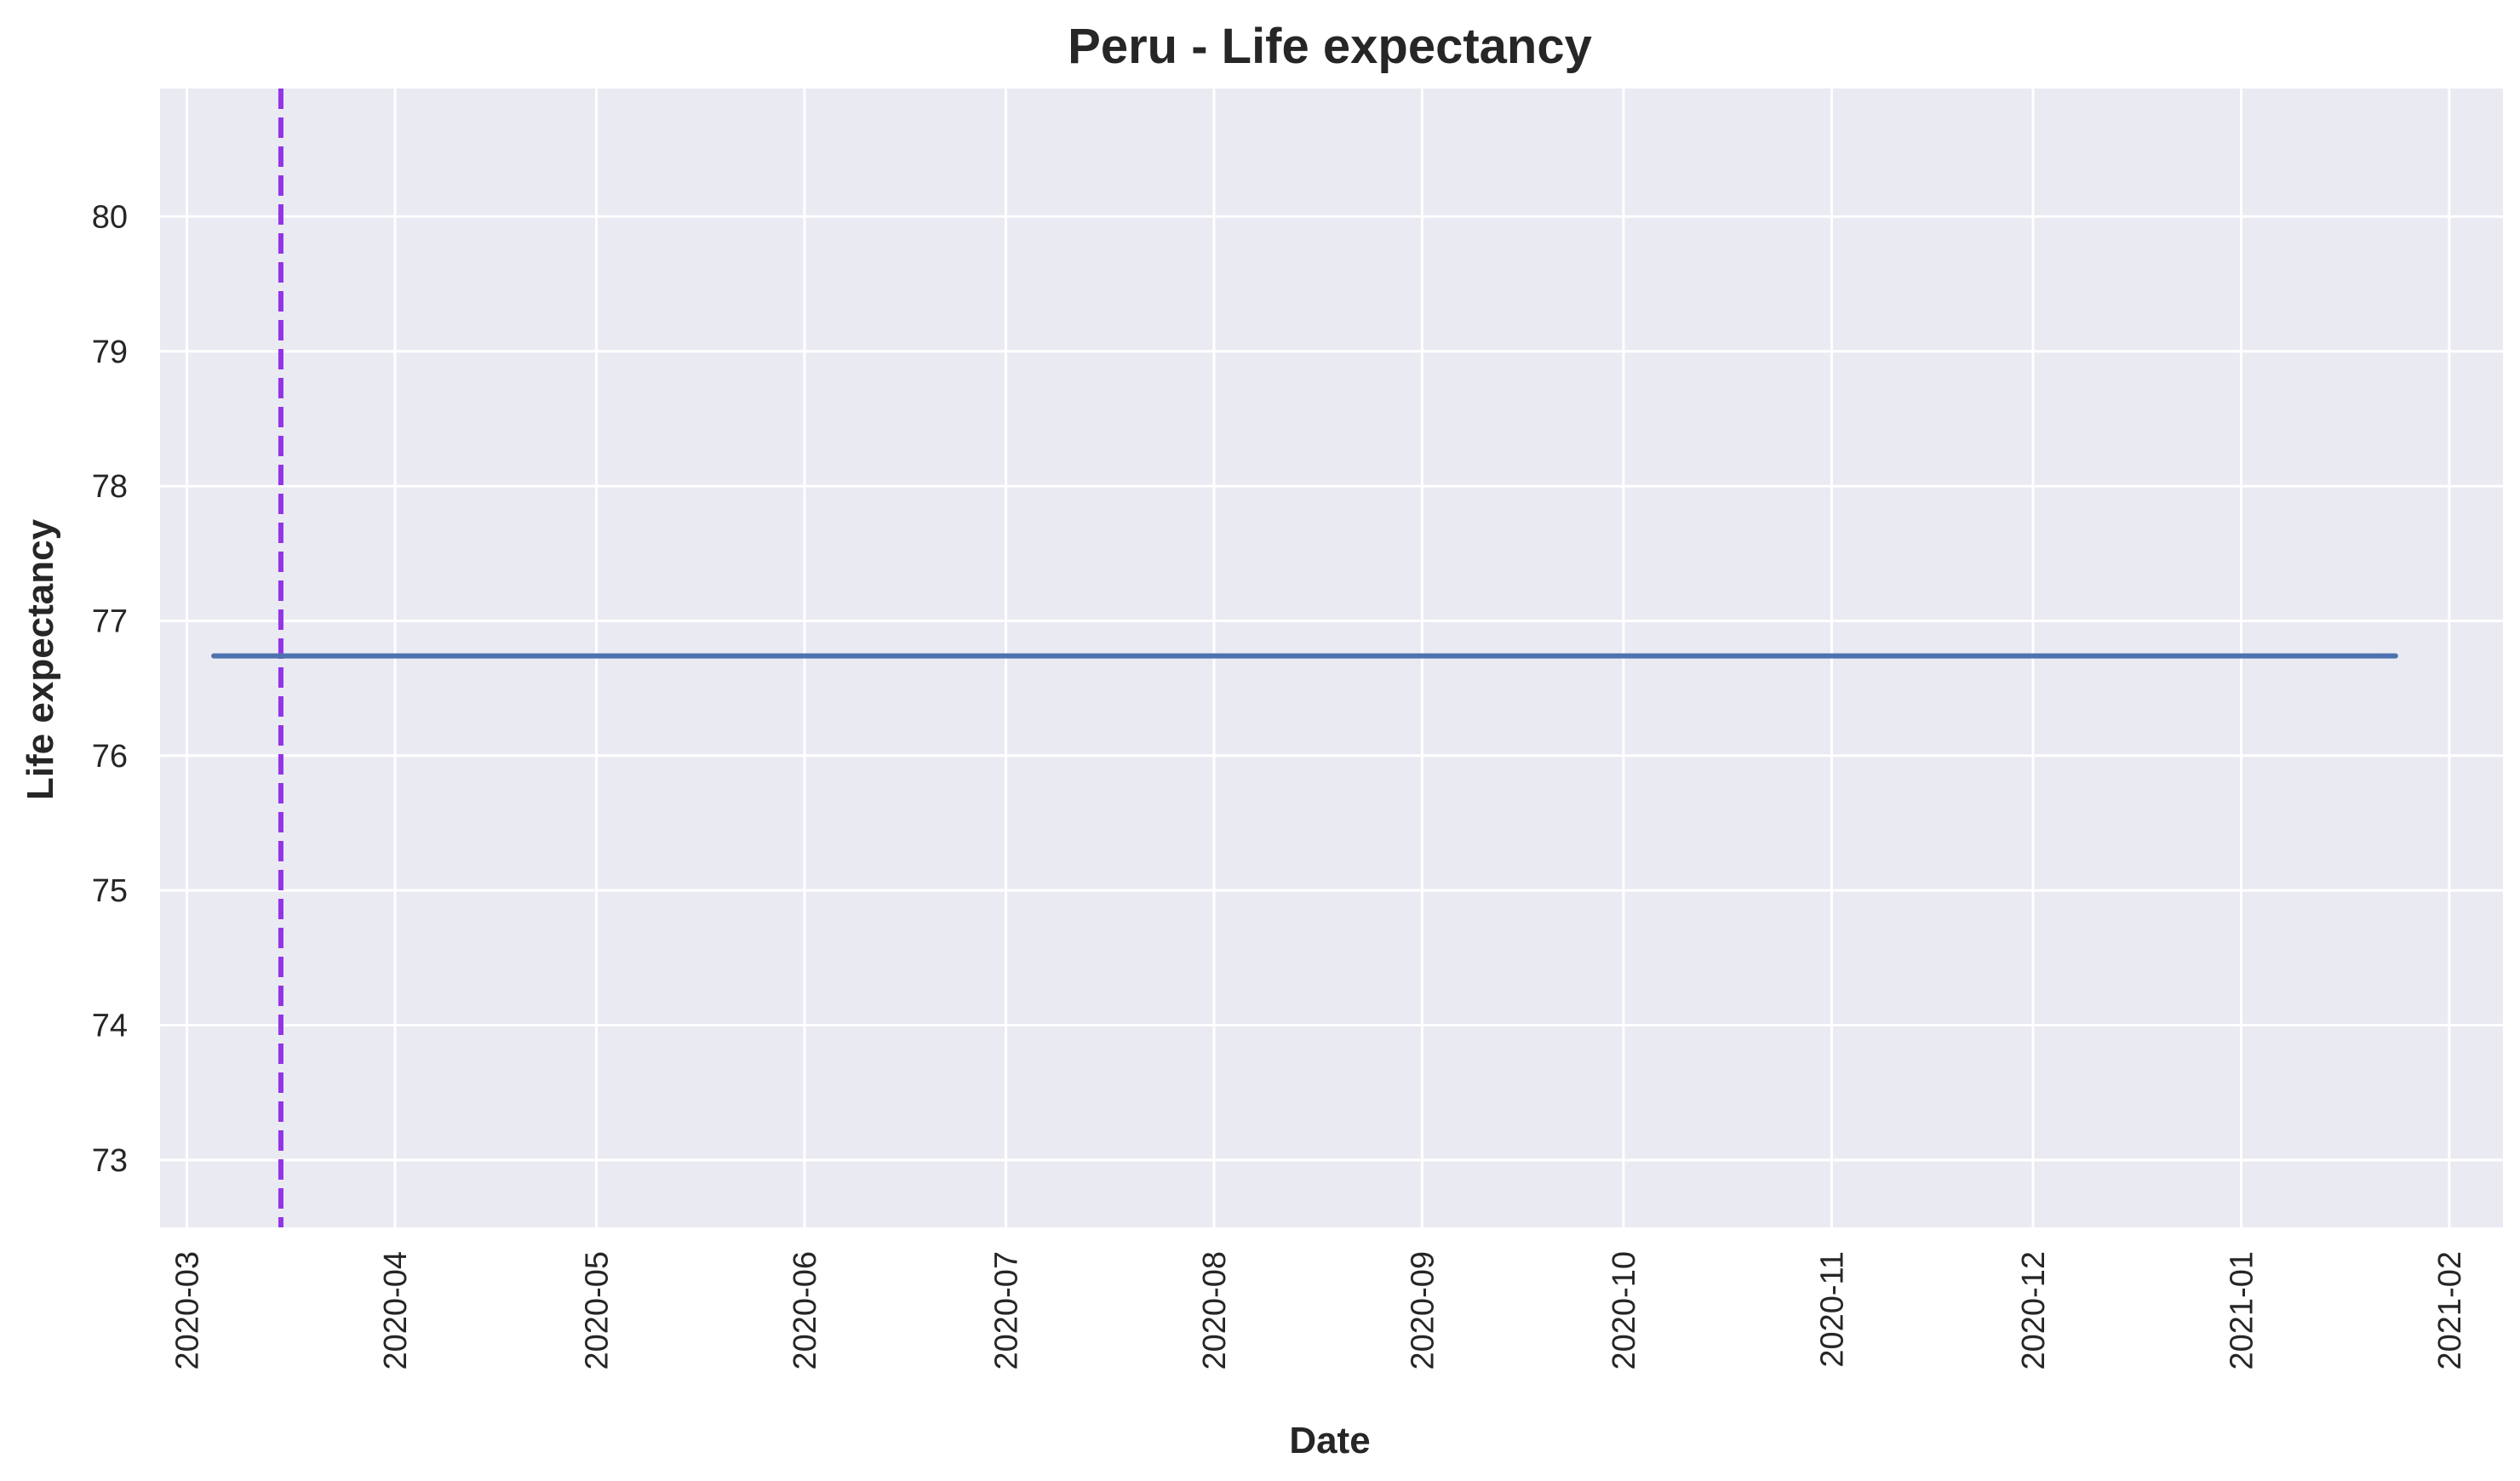 This screenshot has height=1481, width=2520. I want to click on y-tick-label: 77, so click(110, 621).